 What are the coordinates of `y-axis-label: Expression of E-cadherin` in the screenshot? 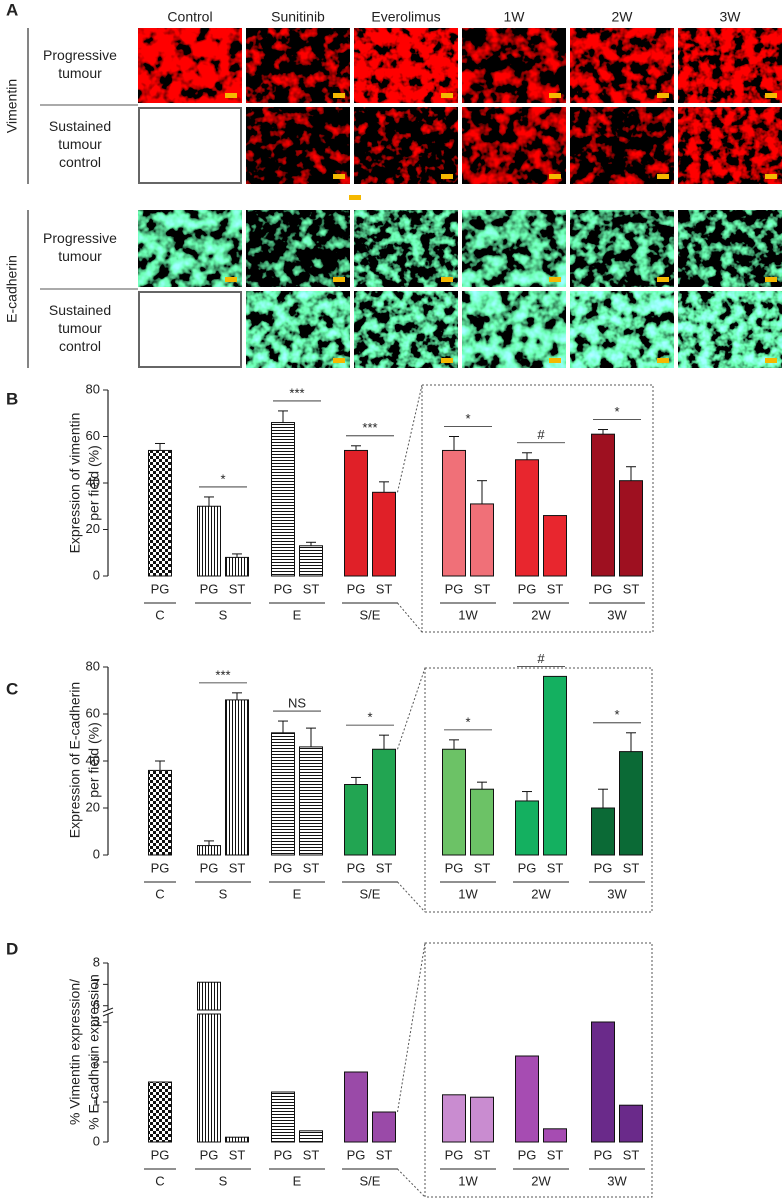 It's located at (75, 760).